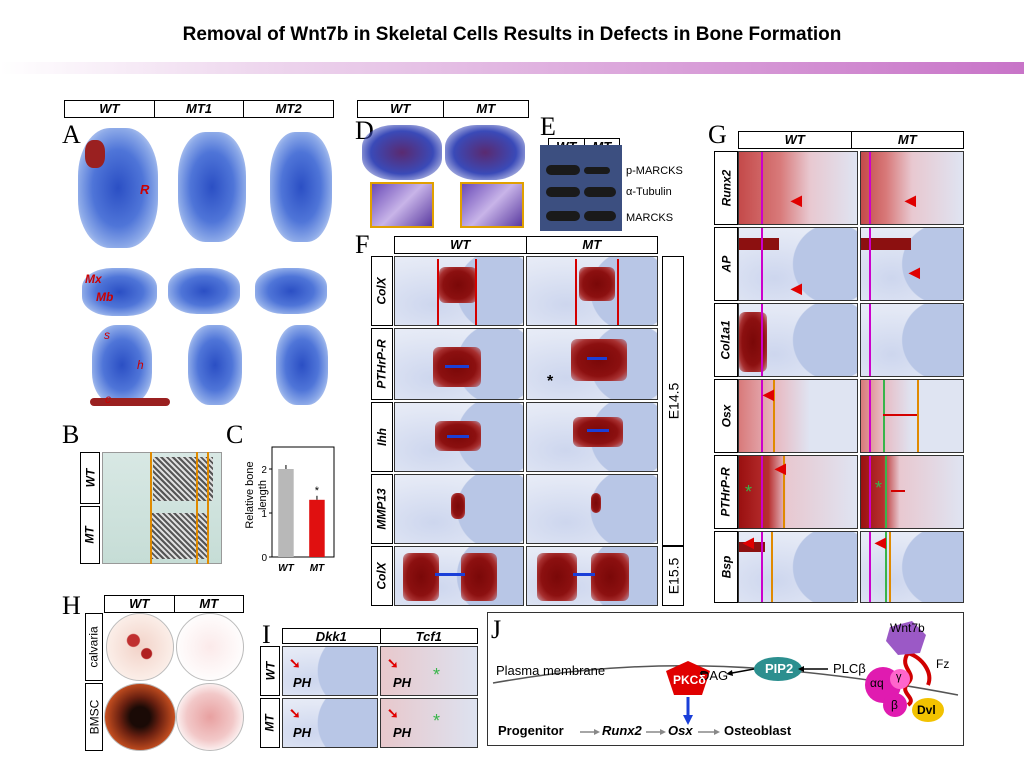 Image resolution: width=1024 pixels, height=768 pixels. Describe the element at coordinates (526, 245) in the screenshot. I see `panel-f-header: WT MT` at that location.